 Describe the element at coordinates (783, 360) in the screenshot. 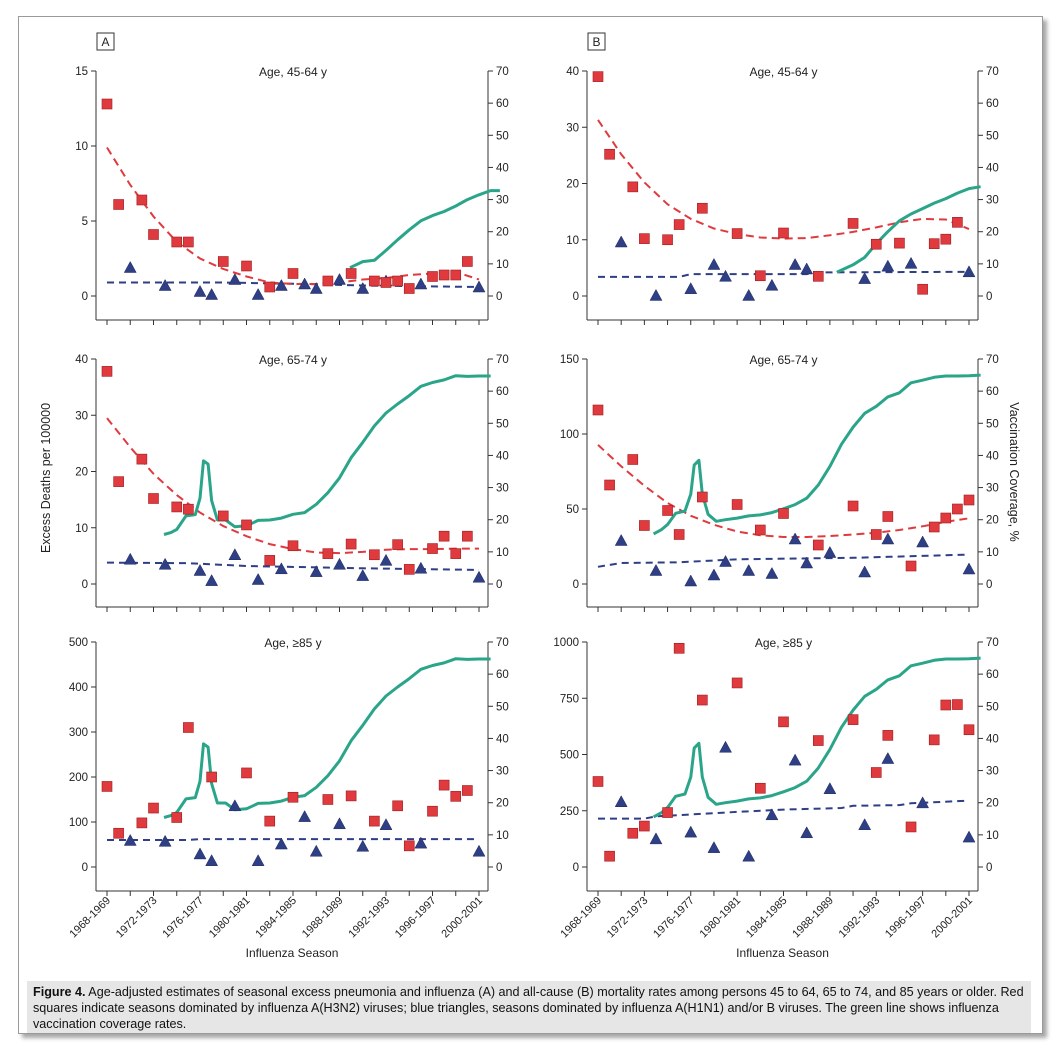

I see `panel-title: Age, 65-74 y` at that location.